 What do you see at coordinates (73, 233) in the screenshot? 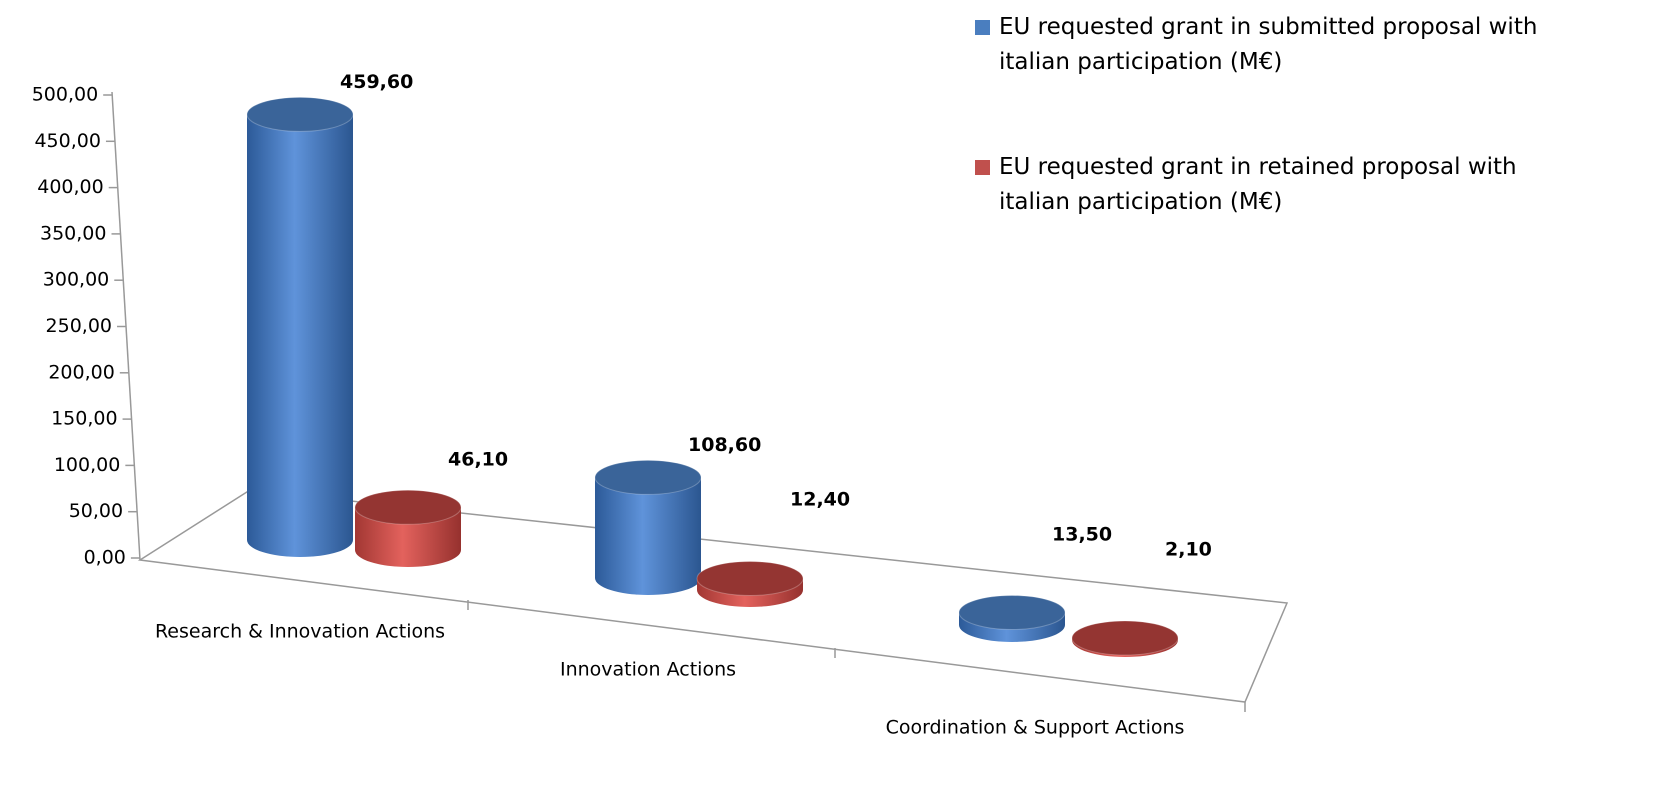
I see `y-tick-label: 350,00` at bounding box center [73, 233].